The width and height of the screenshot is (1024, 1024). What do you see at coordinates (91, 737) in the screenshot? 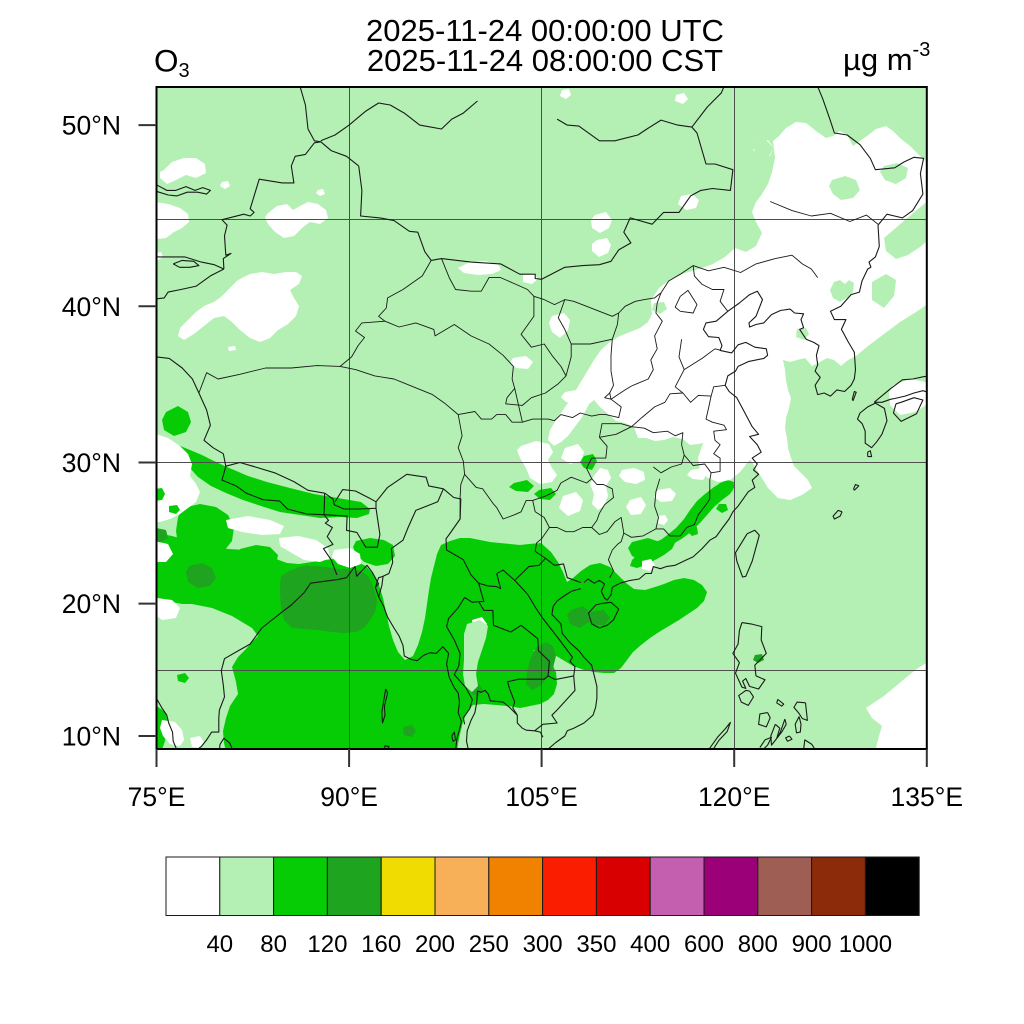
I see `svg-text: 10°N` at bounding box center [91, 737].